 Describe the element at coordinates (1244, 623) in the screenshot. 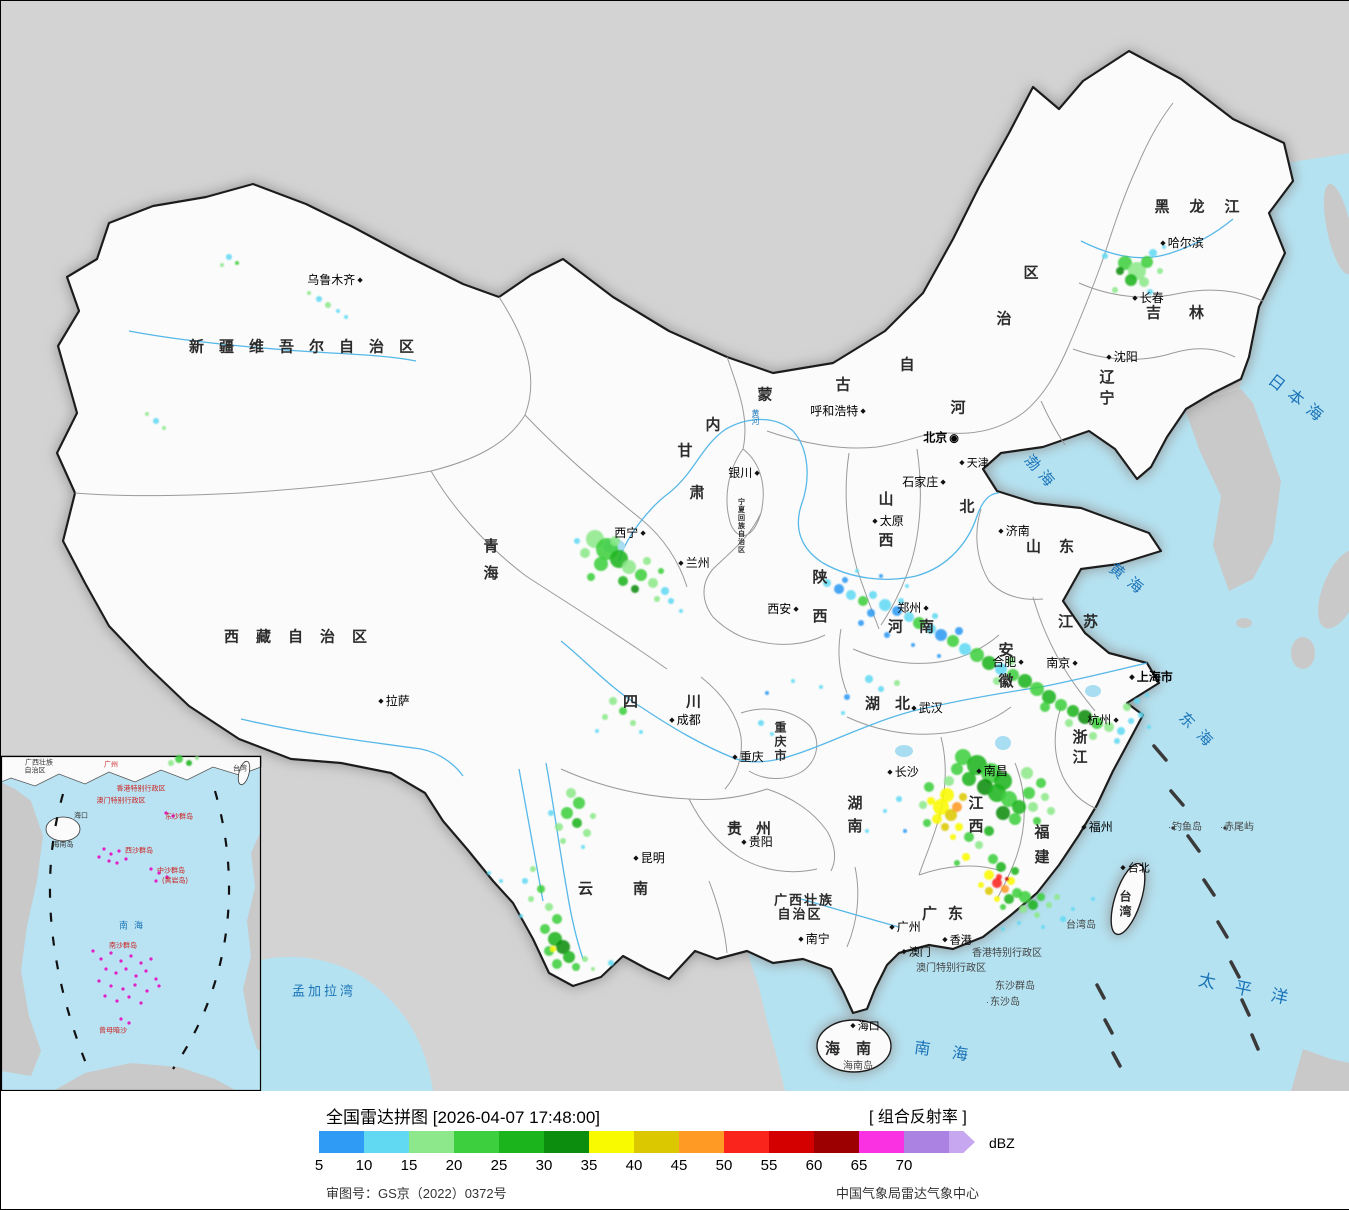

I see `jeju-island` at that location.